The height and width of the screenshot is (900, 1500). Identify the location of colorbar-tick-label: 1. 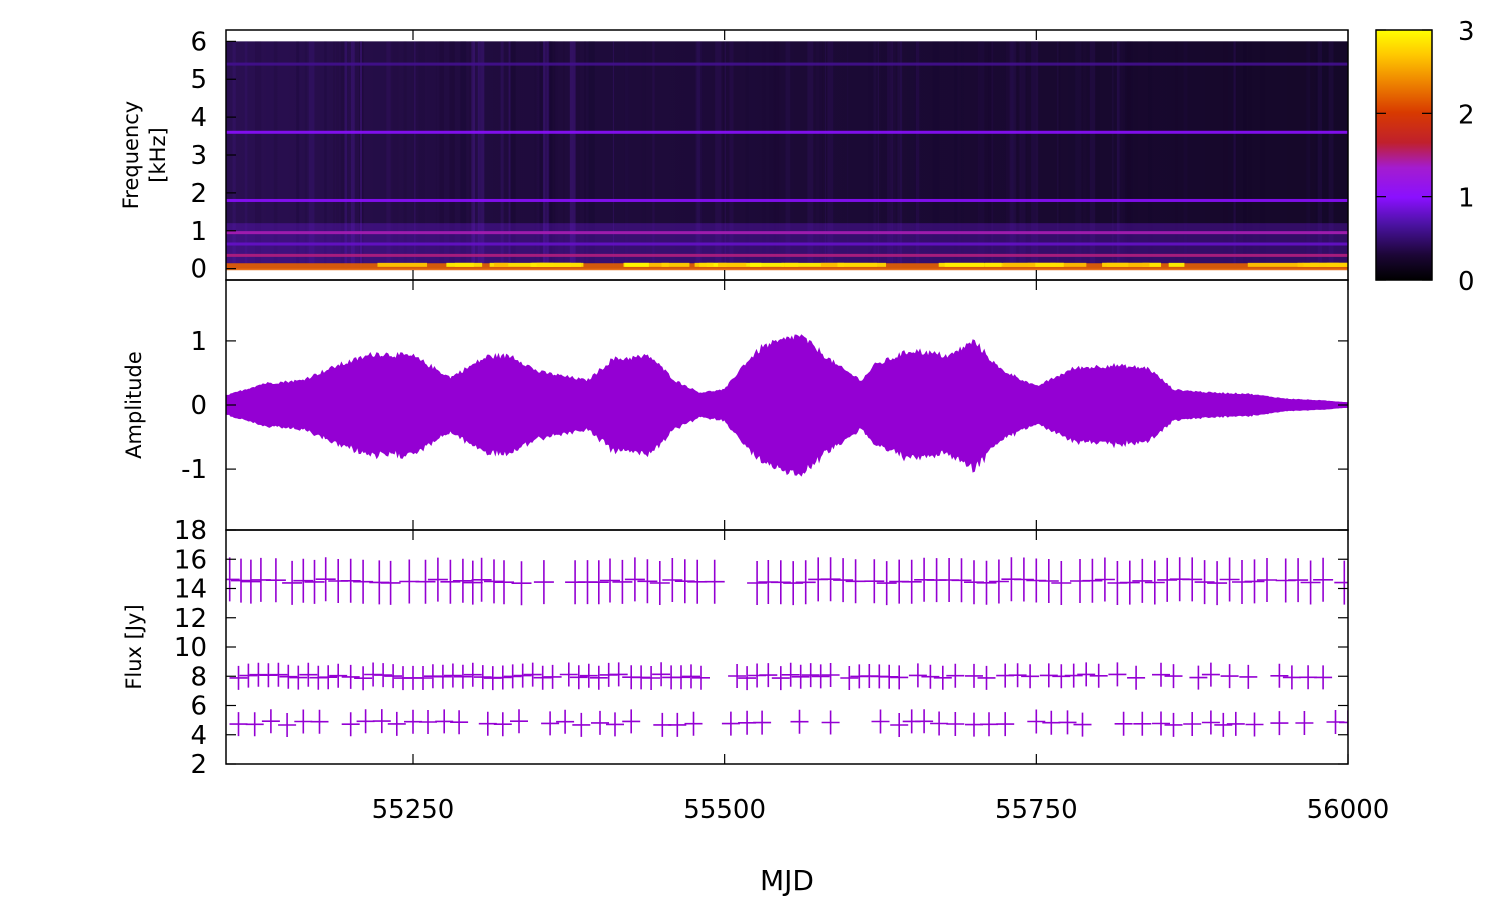
(1466, 199).